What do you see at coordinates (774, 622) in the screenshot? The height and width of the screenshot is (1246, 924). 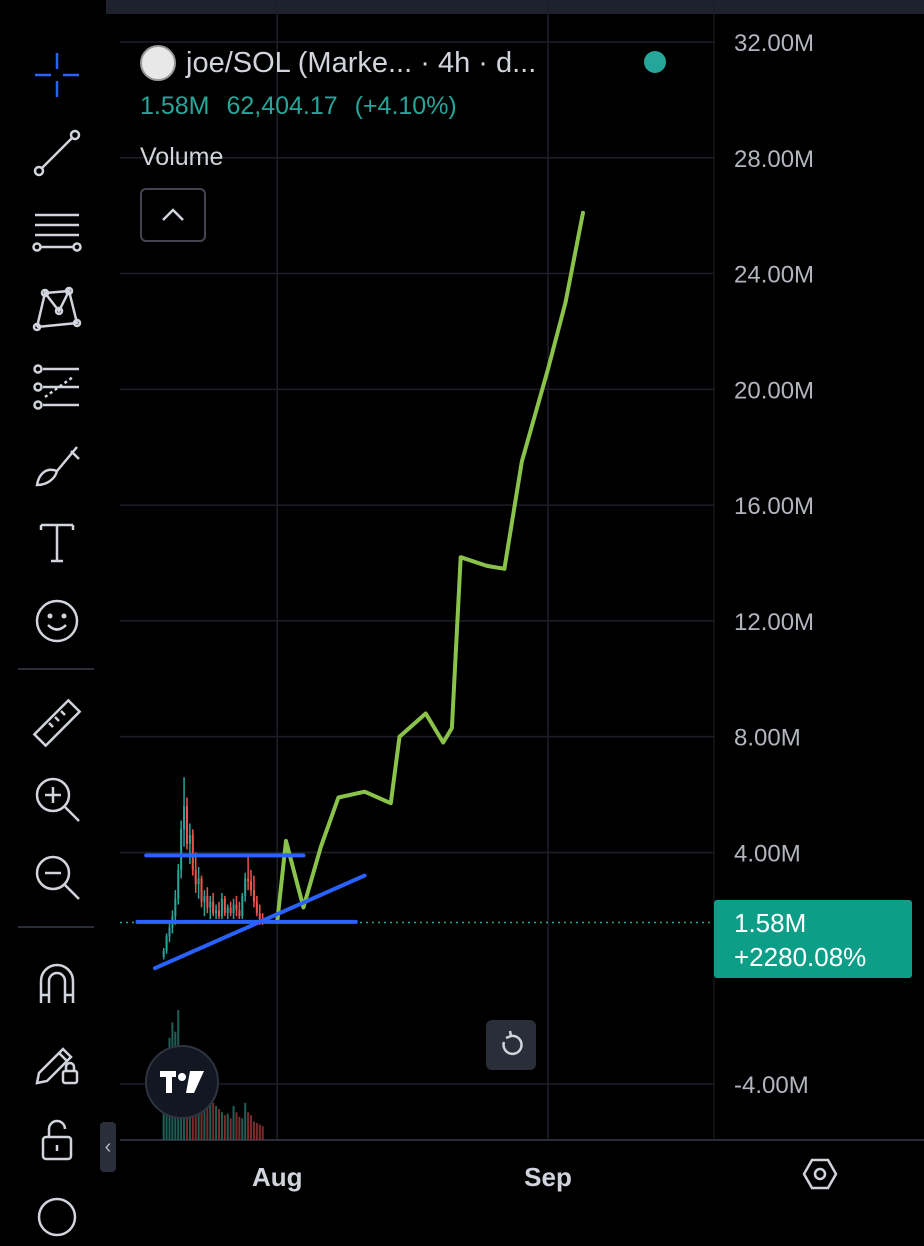 I see `y-tick-label: 12.00M` at bounding box center [774, 622].